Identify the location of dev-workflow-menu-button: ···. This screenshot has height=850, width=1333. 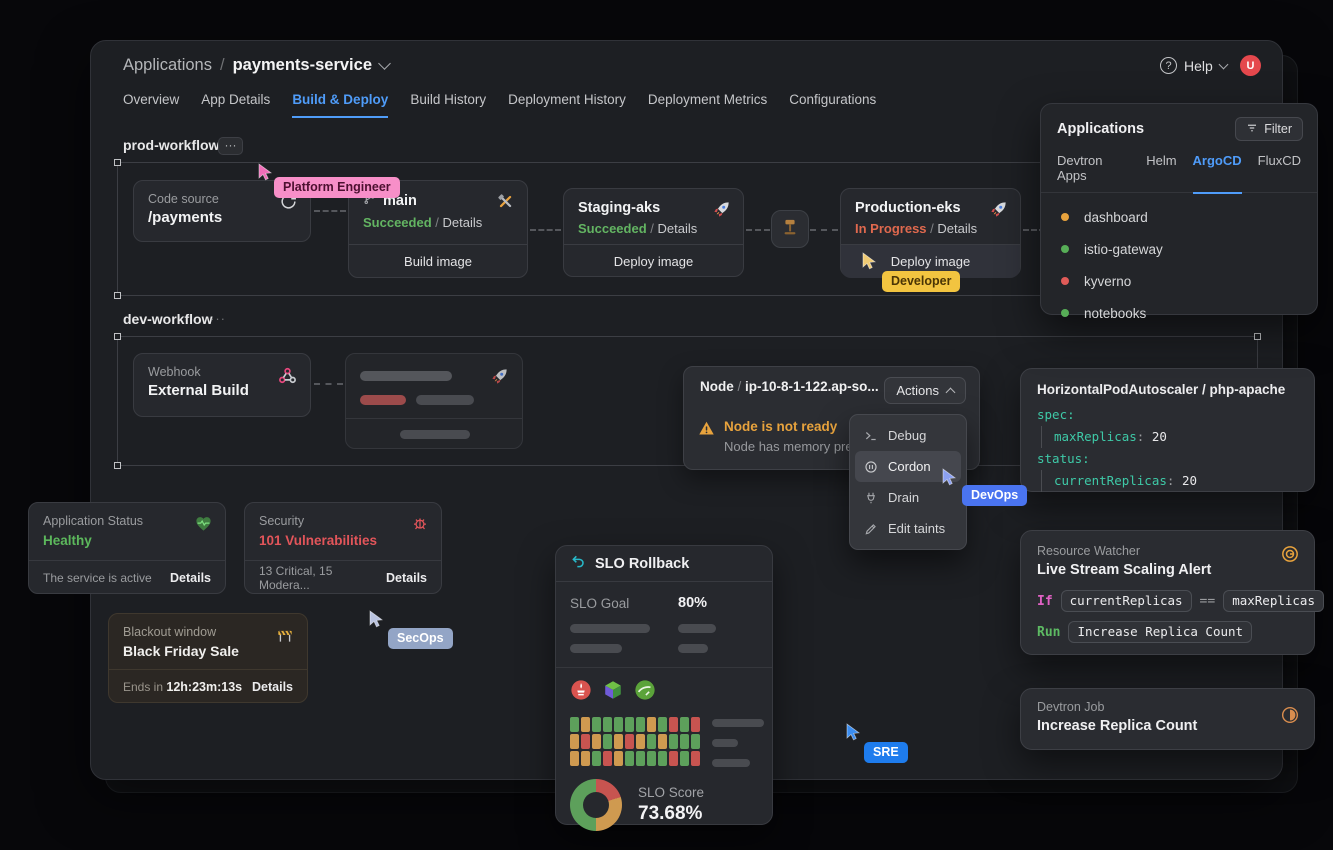
(218, 318).